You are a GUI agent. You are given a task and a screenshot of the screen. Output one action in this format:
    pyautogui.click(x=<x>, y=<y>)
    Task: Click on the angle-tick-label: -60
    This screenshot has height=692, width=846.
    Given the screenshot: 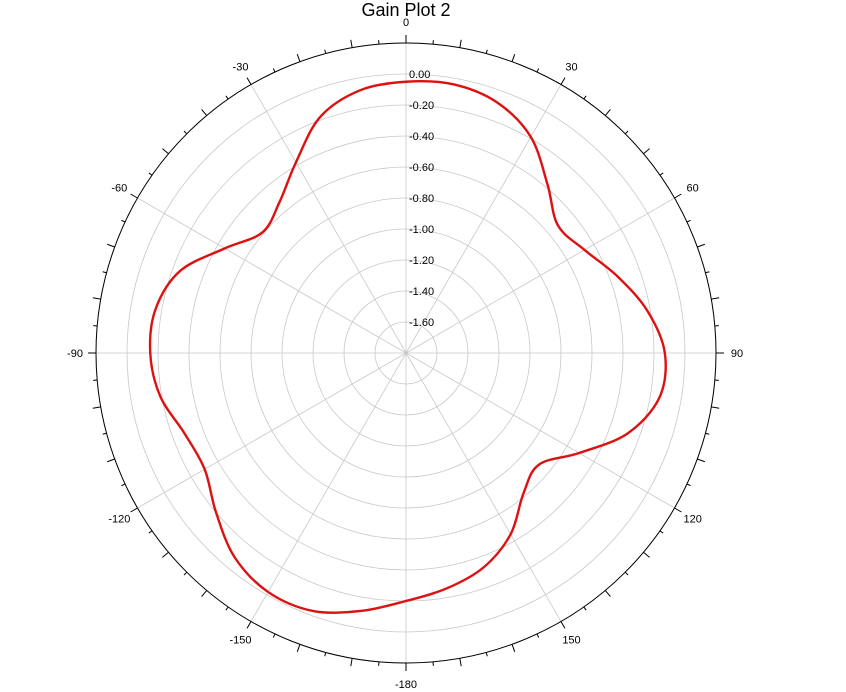 What is the action you would take?
    pyautogui.click(x=119, y=189)
    